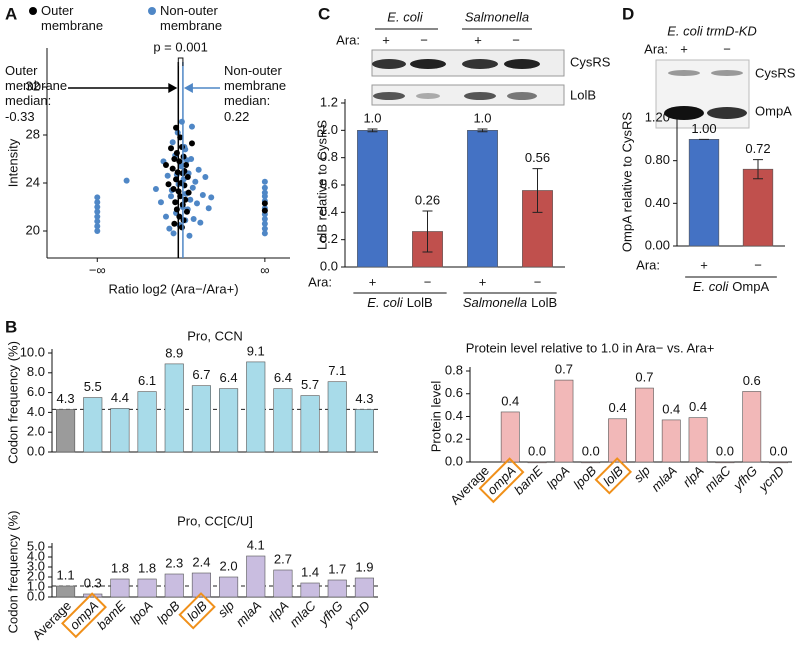  What do you see at coordinates (12, 162) in the screenshot?
I see `y-axis-title: Intensity` at bounding box center [12, 162].